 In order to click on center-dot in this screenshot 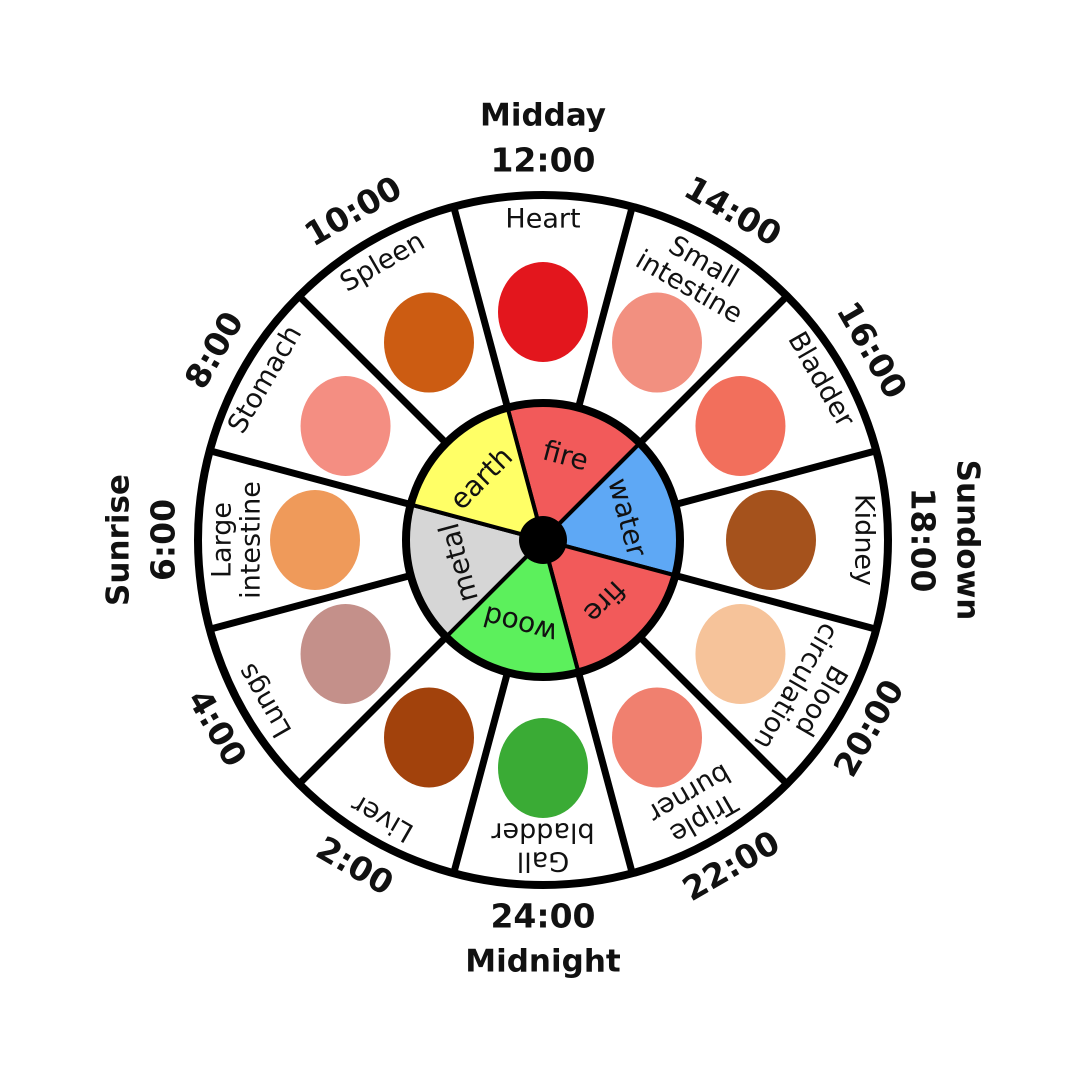, I will do `click(543, 540)`.